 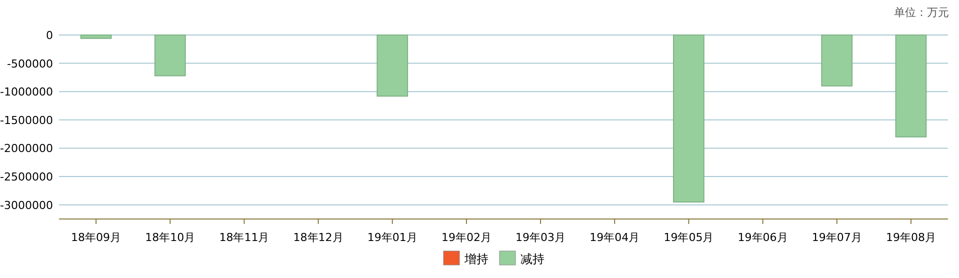 I want to click on x-tick-label: 19年08月, so click(x=911, y=237).